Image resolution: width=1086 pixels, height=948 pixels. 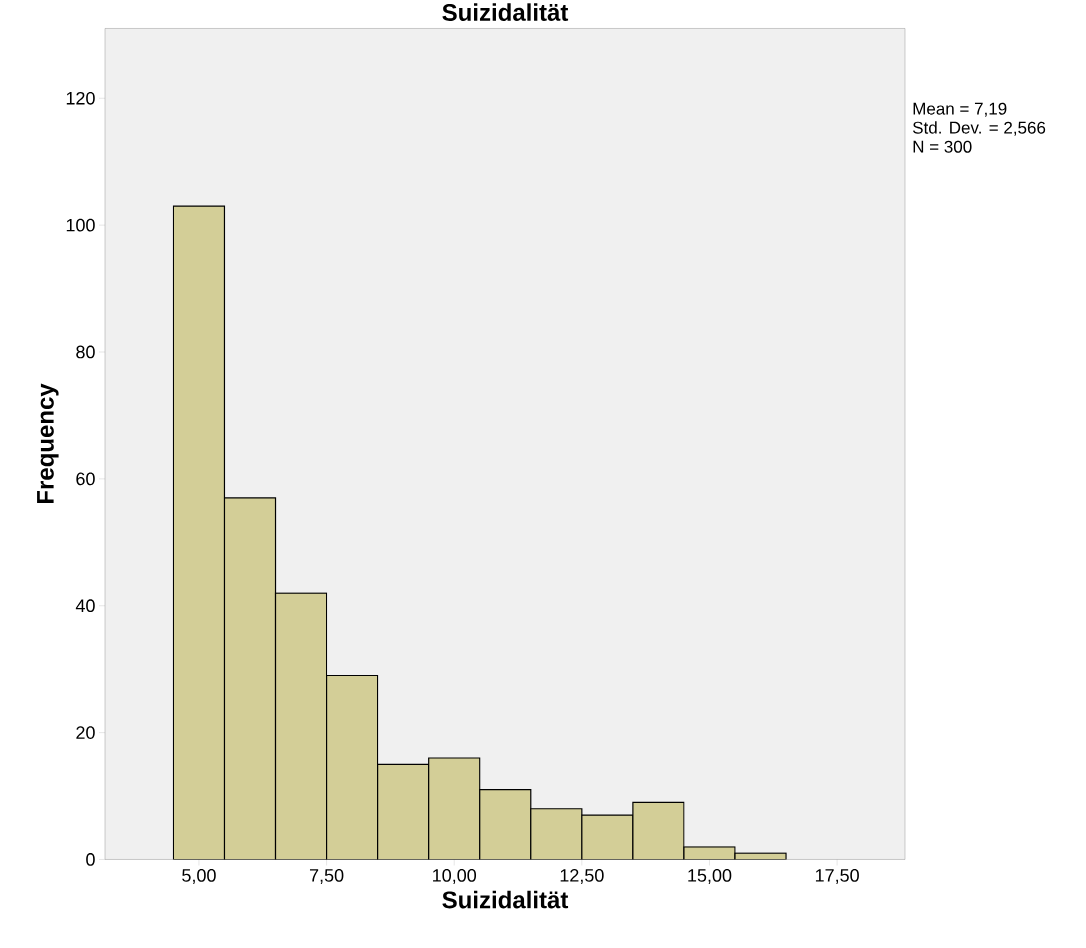 What do you see at coordinates (979, 128) in the screenshot?
I see `text: Std. Dev. = 2,566` at bounding box center [979, 128].